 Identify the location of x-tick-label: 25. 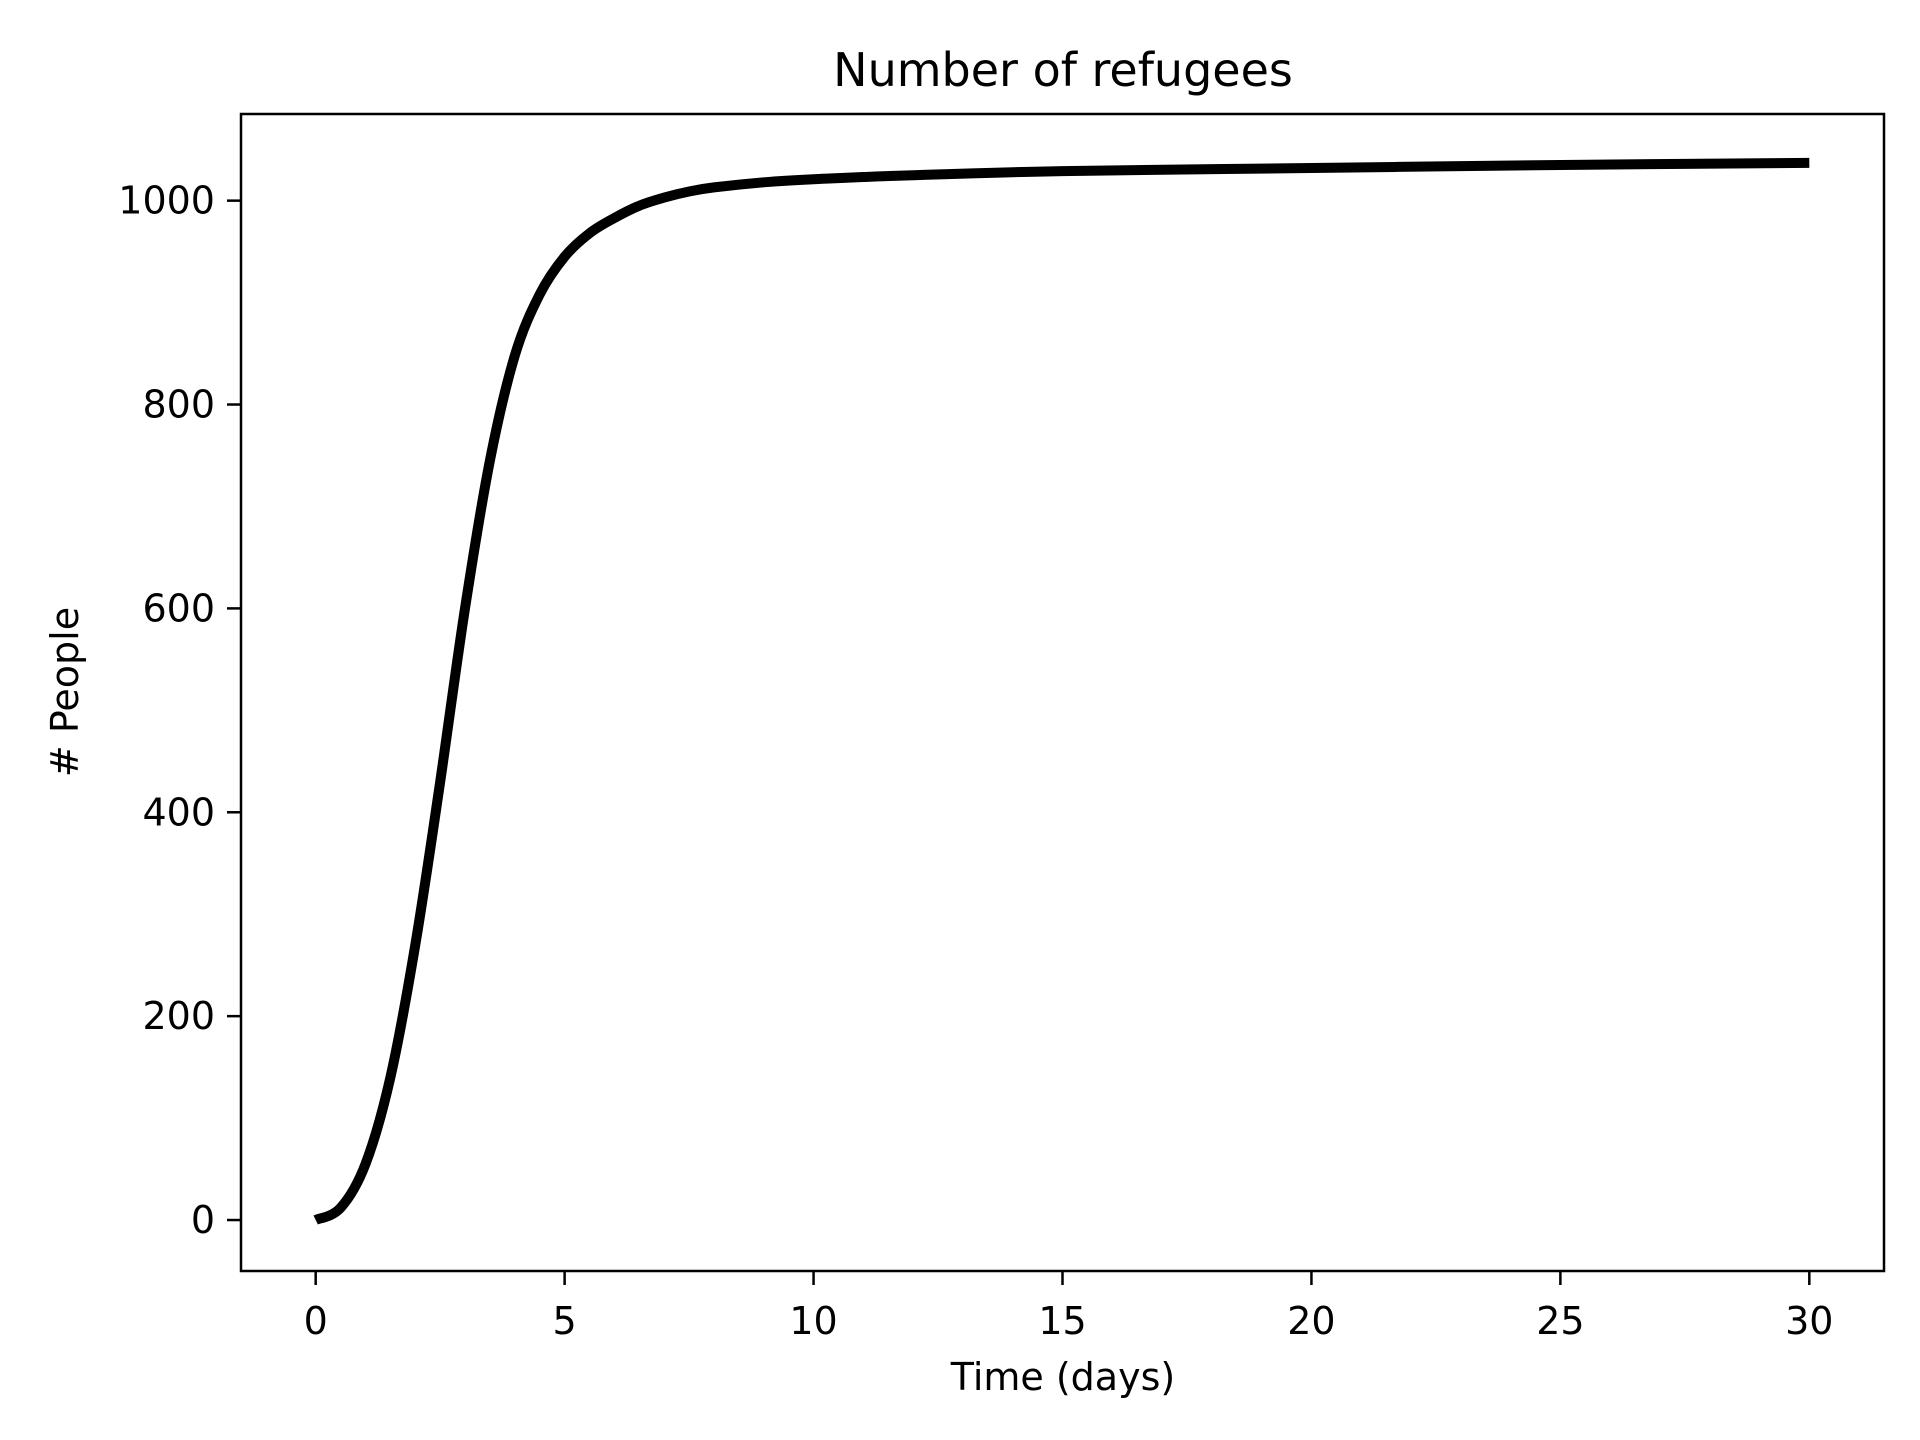
(1560, 1321).